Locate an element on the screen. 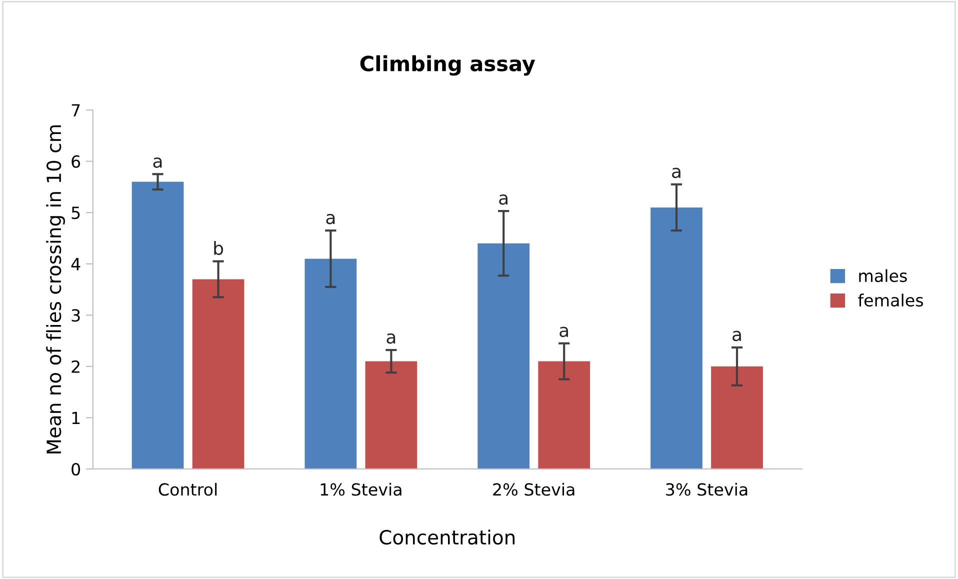 Image resolution: width=958 pixels, height=579 pixels. x-tick-label: 2% Stevia is located at coordinates (533, 489).